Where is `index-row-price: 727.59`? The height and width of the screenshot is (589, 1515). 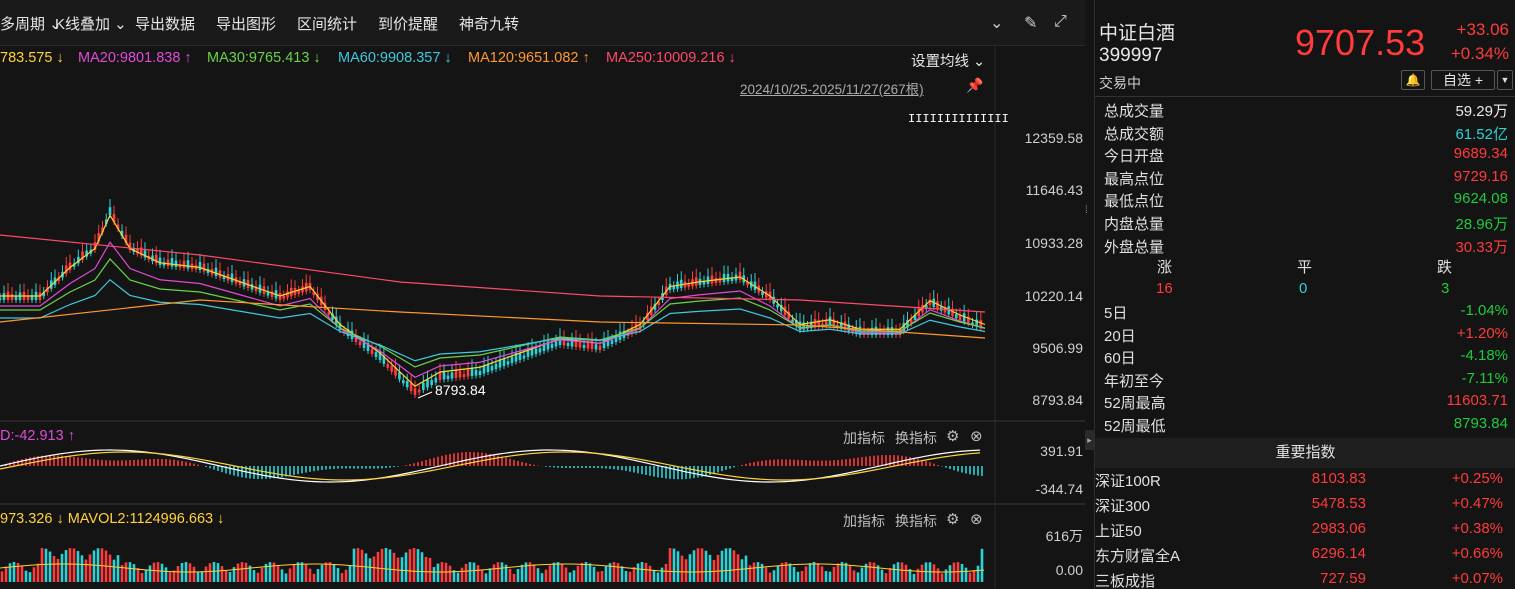 index-row-price: 727.59 is located at coordinates (1343, 578).